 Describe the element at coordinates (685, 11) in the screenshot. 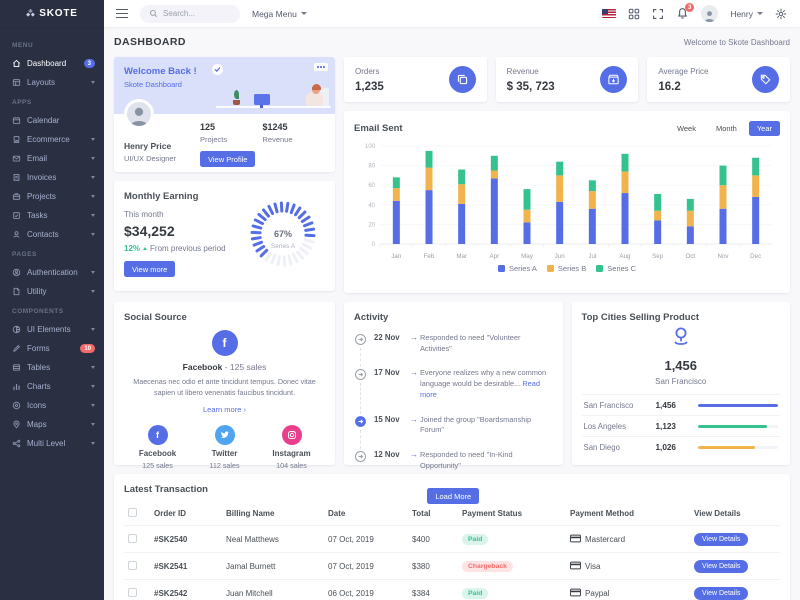

I see `notifications-bell-icon: 3` at that location.